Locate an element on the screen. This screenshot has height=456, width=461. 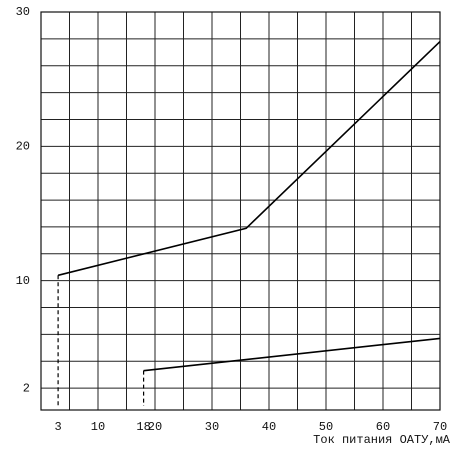
y-tick-label: 2 is located at coordinates (26, 388).